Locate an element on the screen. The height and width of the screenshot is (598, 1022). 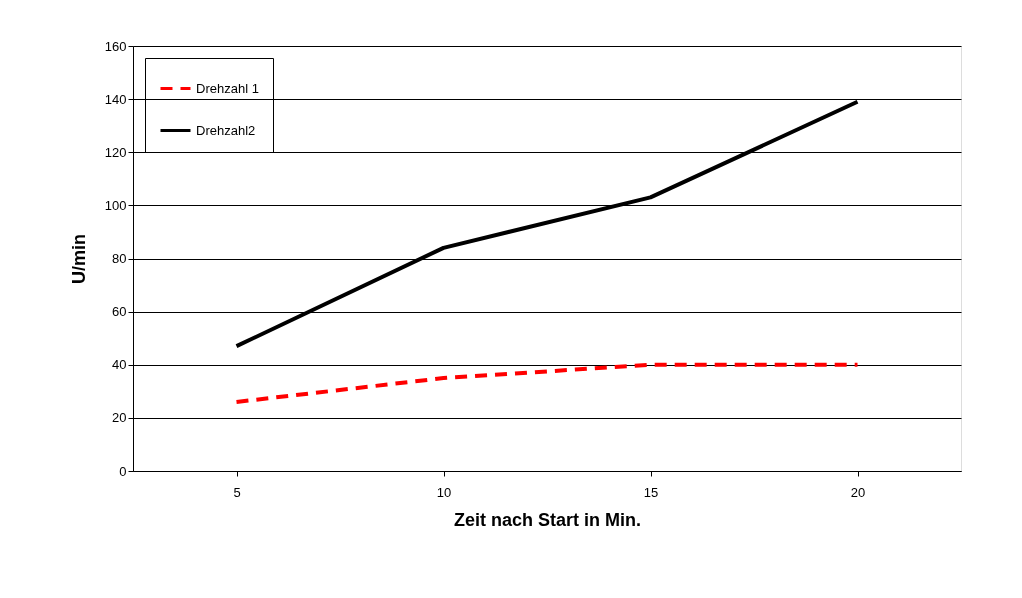
x-tick-label: 5 is located at coordinates (237, 492).